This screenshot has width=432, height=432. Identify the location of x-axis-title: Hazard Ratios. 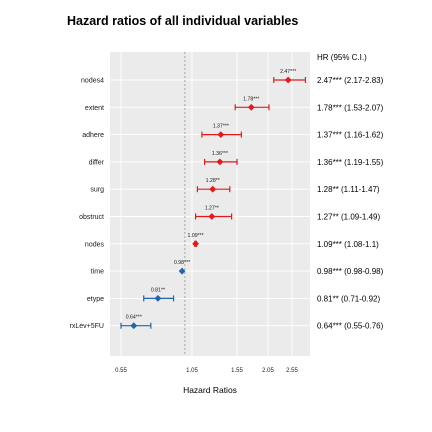
(210, 390).